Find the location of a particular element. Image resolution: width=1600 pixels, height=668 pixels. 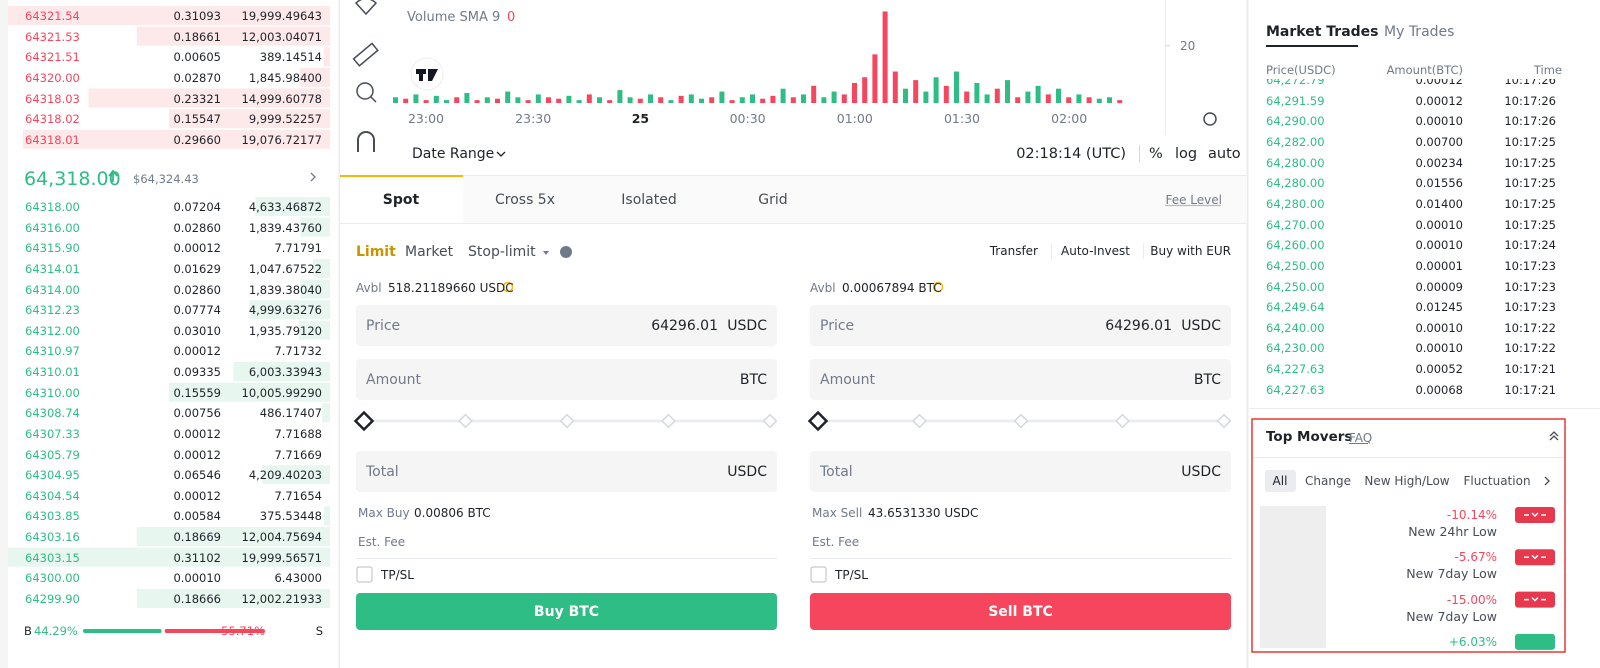

date-range: Date Range is located at coordinates (453, 154).